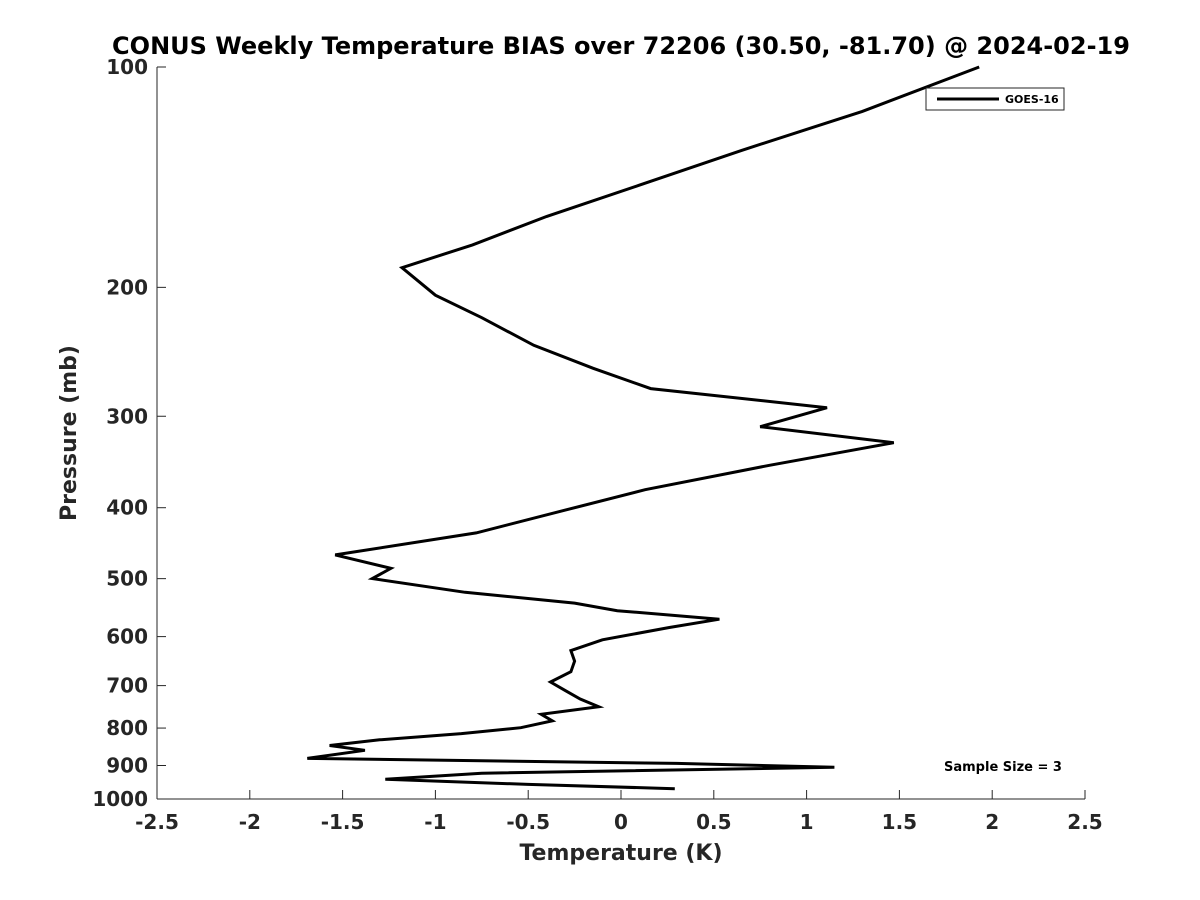 This screenshot has width=1200, height=900. Describe the element at coordinates (127, 67) in the screenshot. I see `y-tick-label: 100` at that location.